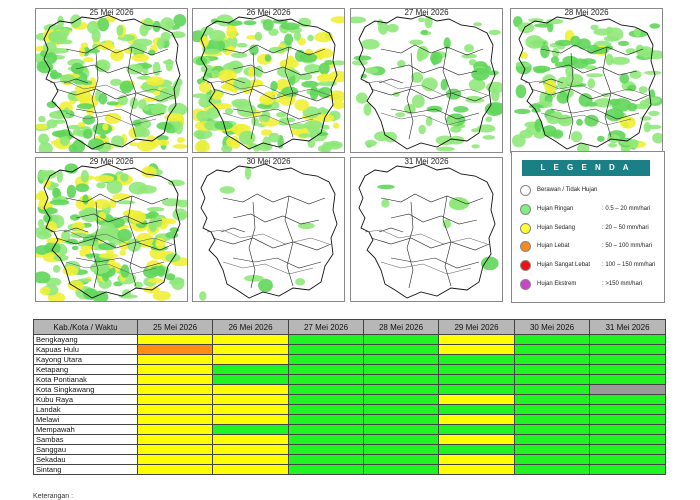 This screenshot has height=500, width=700. I want to click on map-date-label: 25 Mei 2026, so click(111, 12).